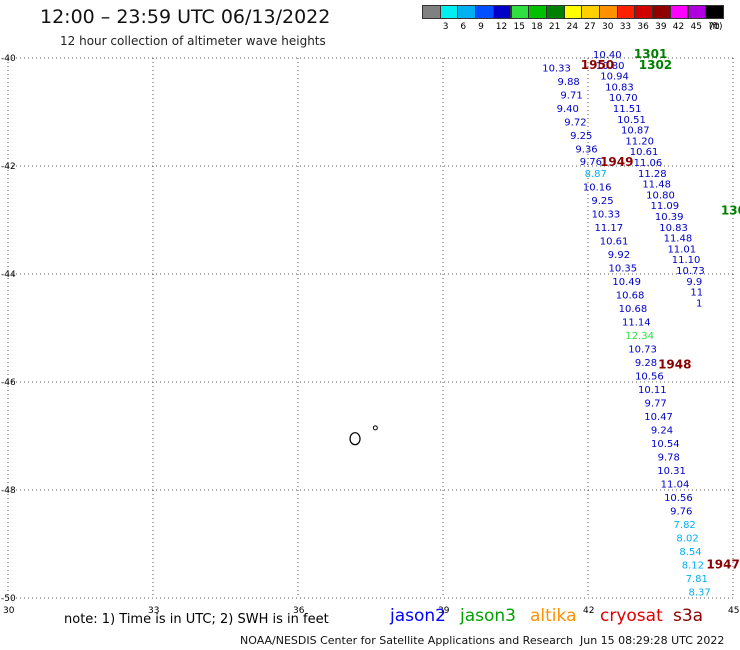 The image size is (740, 650). I want to click on pass-id-label: 1949, so click(616, 162).